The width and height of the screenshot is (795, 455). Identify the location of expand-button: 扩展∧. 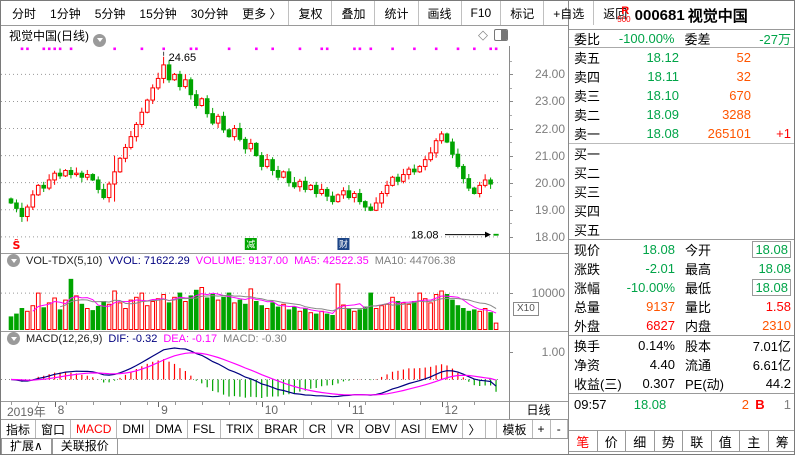
(26, 446).